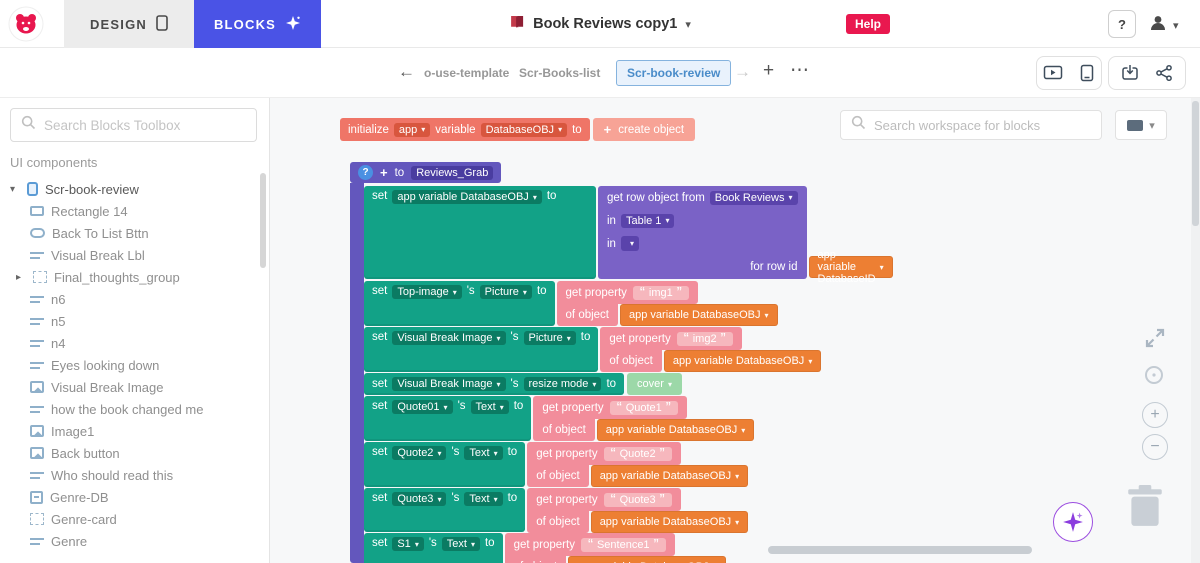  What do you see at coordinates (467, 73) in the screenshot?
I see `screen-tab-use-template: o-use-template` at bounding box center [467, 73].